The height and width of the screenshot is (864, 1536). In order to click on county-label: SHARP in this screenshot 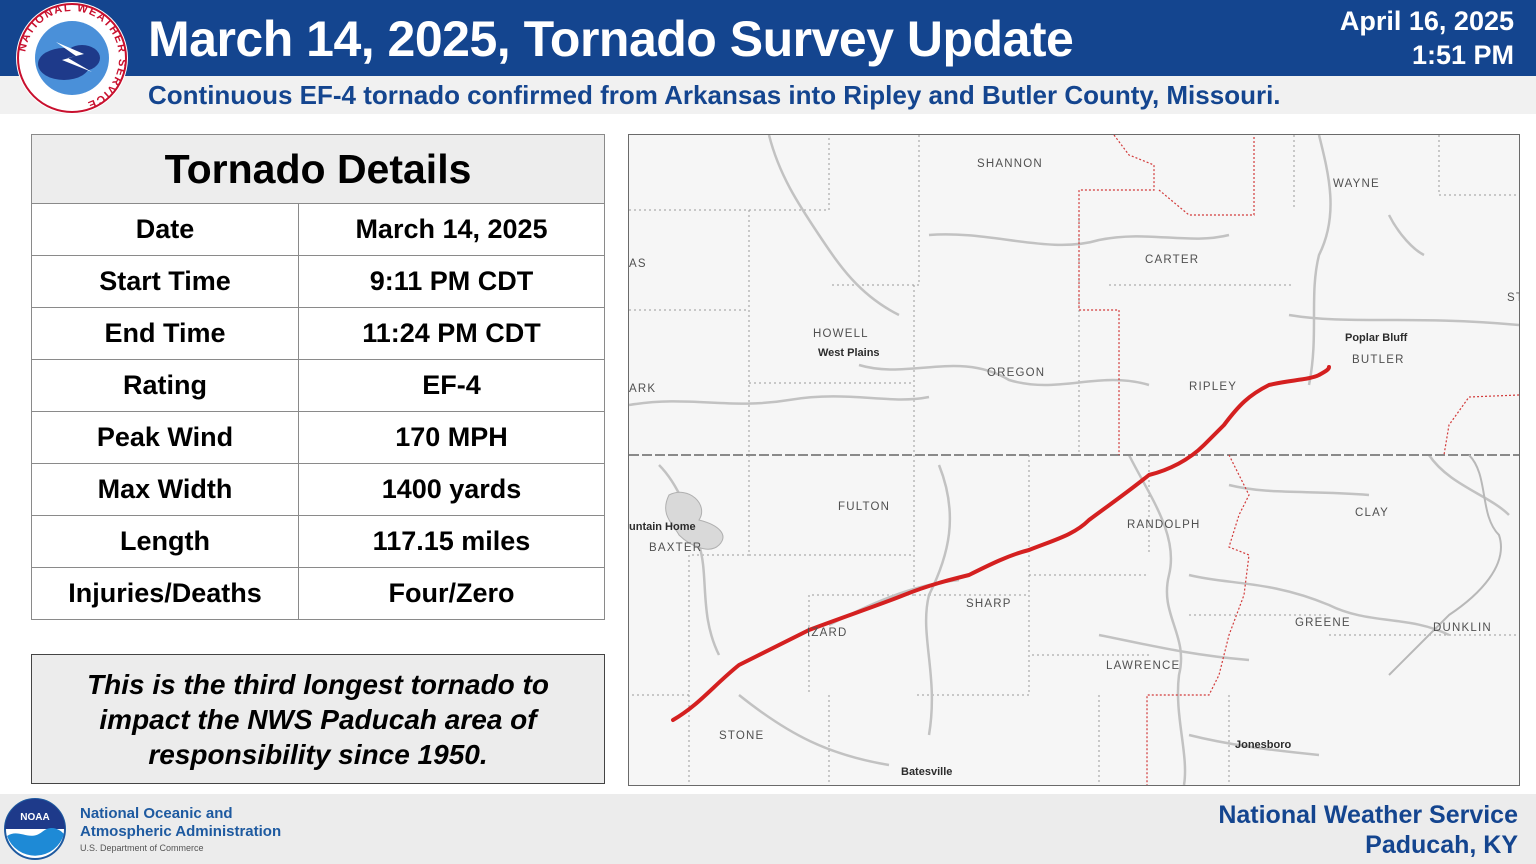, I will do `click(989, 604)`.